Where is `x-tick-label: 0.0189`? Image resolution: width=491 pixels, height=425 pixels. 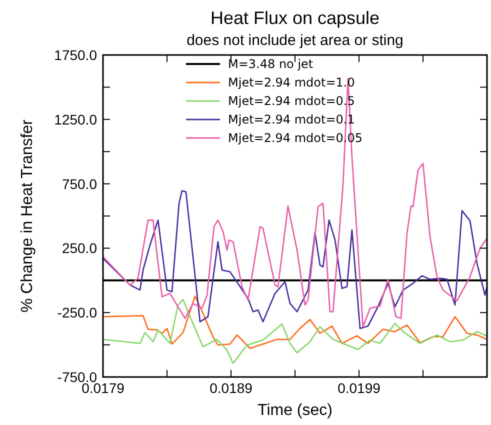
x-tick-label: 0.0189 is located at coordinates (231, 388).